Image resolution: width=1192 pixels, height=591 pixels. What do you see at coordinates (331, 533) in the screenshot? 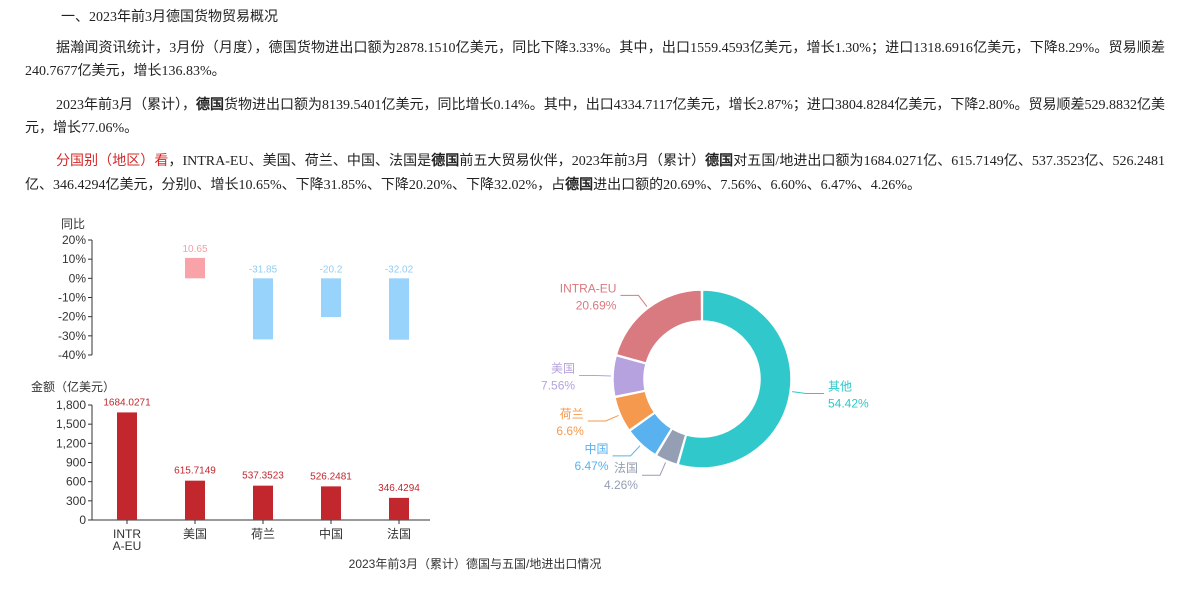
I see `amount-category-label: 中国` at bounding box center [331, 533].